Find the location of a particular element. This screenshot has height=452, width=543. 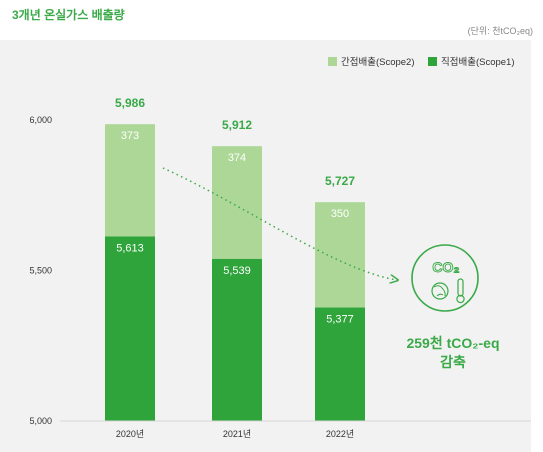

y-tick-label: 5,000 is located at coordinates (40, 421).